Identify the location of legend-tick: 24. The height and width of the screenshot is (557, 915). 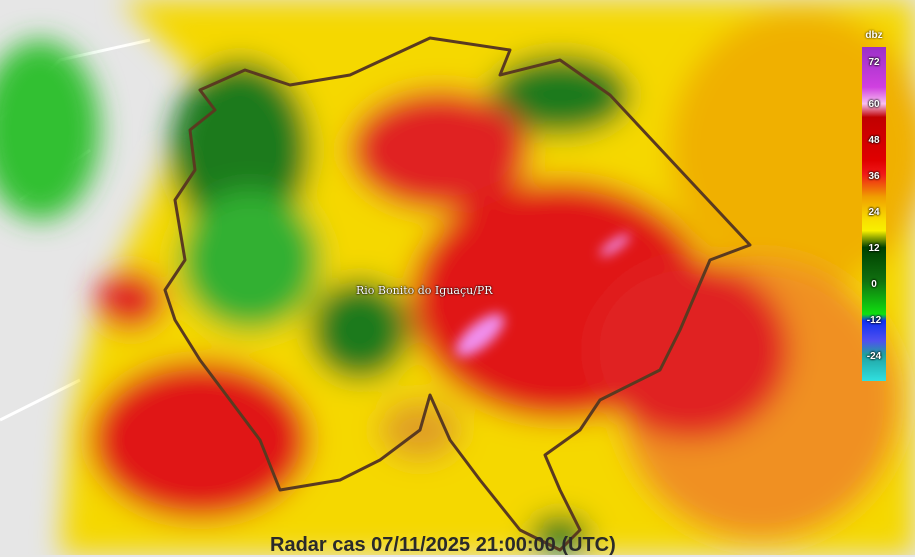
(874, 212).